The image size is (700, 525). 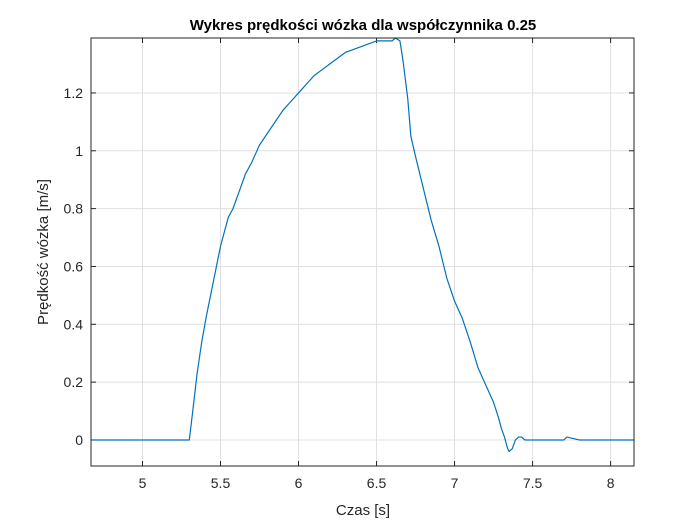 I want to click on x-tick-label: 8, so click(x=611, y=483).